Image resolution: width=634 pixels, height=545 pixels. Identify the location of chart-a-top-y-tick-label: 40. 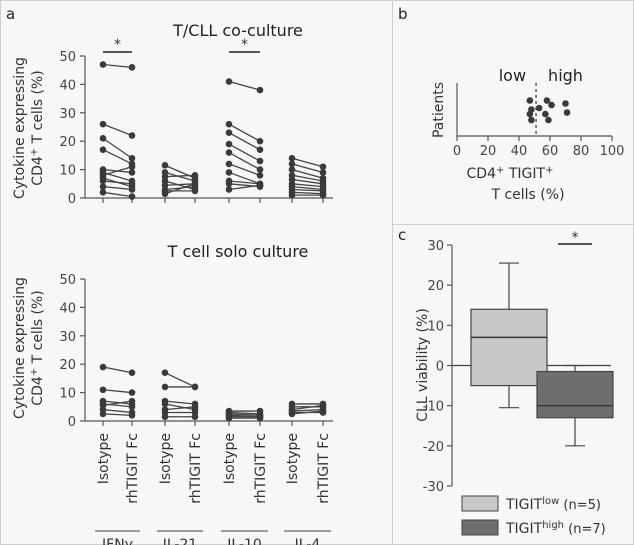
(67, 85).